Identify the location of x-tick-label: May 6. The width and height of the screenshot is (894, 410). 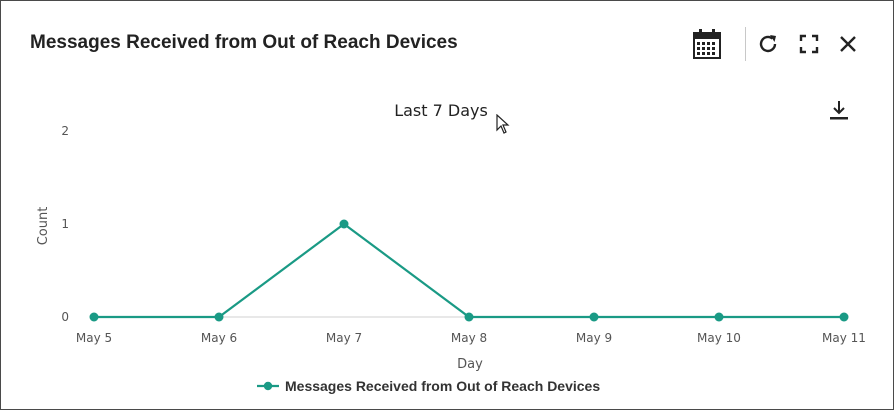
(219, 338).